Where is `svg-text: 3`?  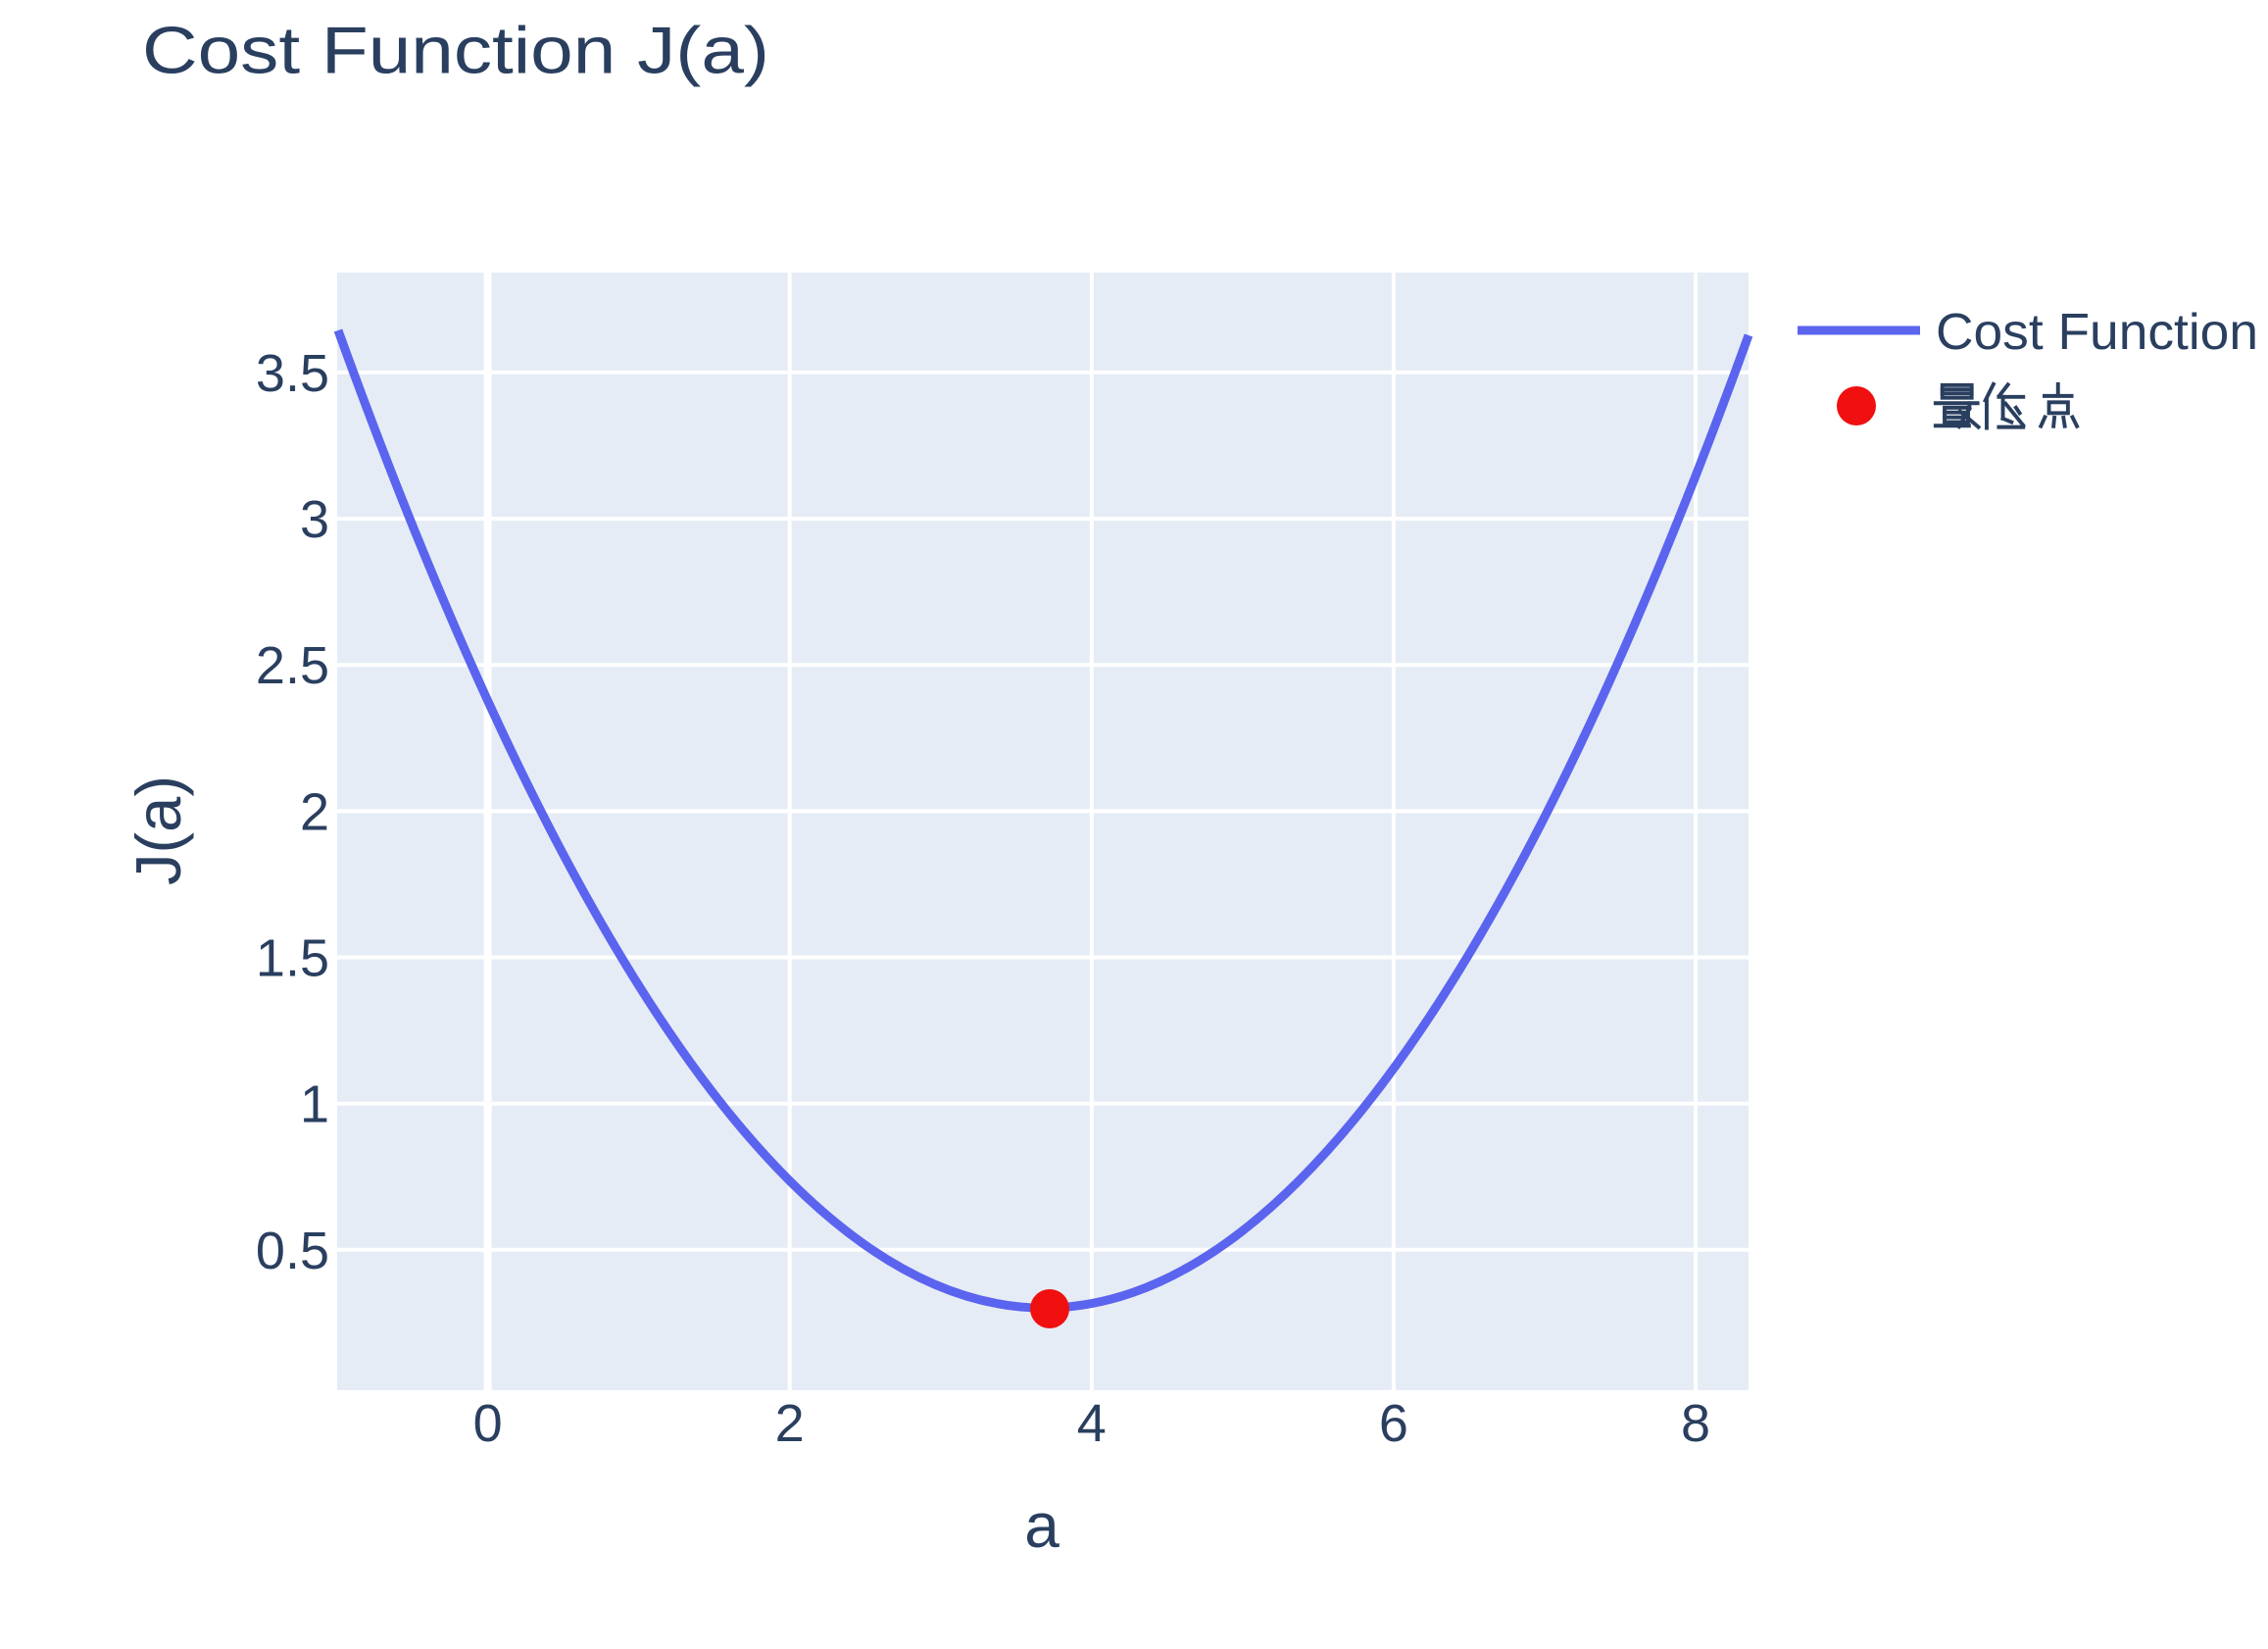
svg-text: 3 is located at coordinates (314, 519).